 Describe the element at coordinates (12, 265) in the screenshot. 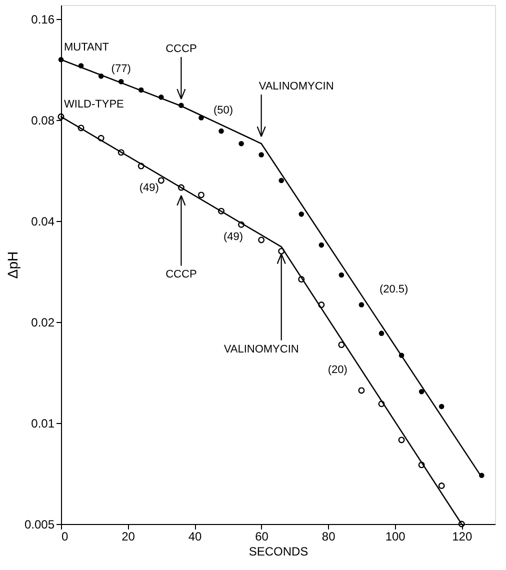

I see `y-axis-title: ΔpH` at that location.